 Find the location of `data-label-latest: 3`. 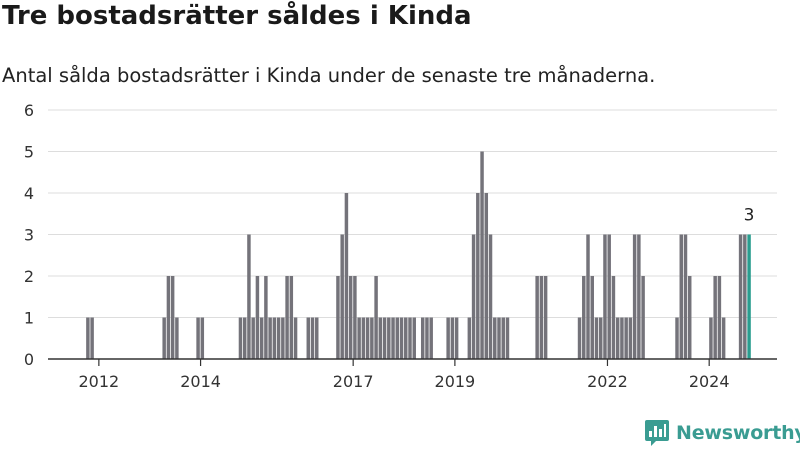

data-label-latest: 3 is located at coordinates (749, 216).